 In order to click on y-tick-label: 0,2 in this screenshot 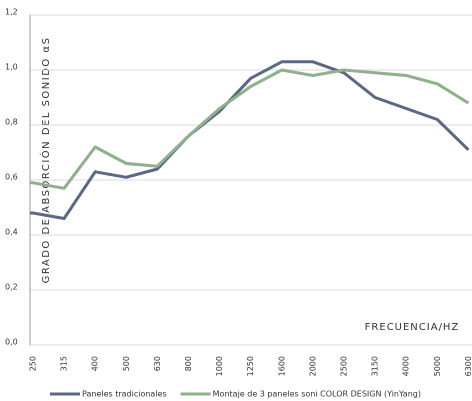, I will do `click(11, 287)`.